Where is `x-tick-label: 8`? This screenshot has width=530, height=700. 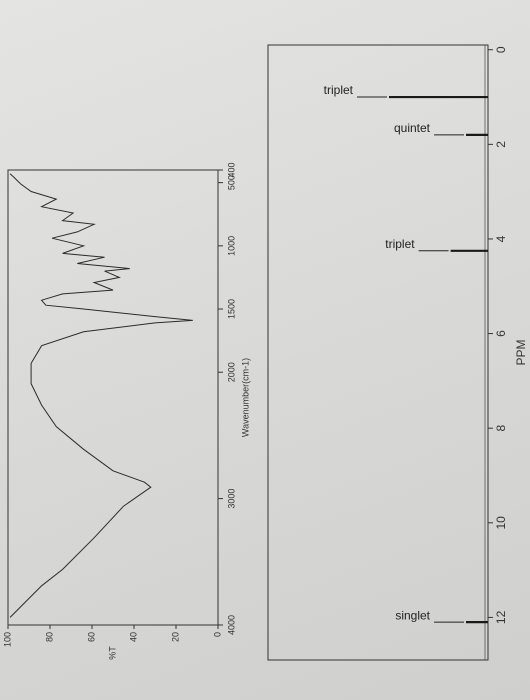 x-tick-label: 8 is located at coordinates (501, 428).